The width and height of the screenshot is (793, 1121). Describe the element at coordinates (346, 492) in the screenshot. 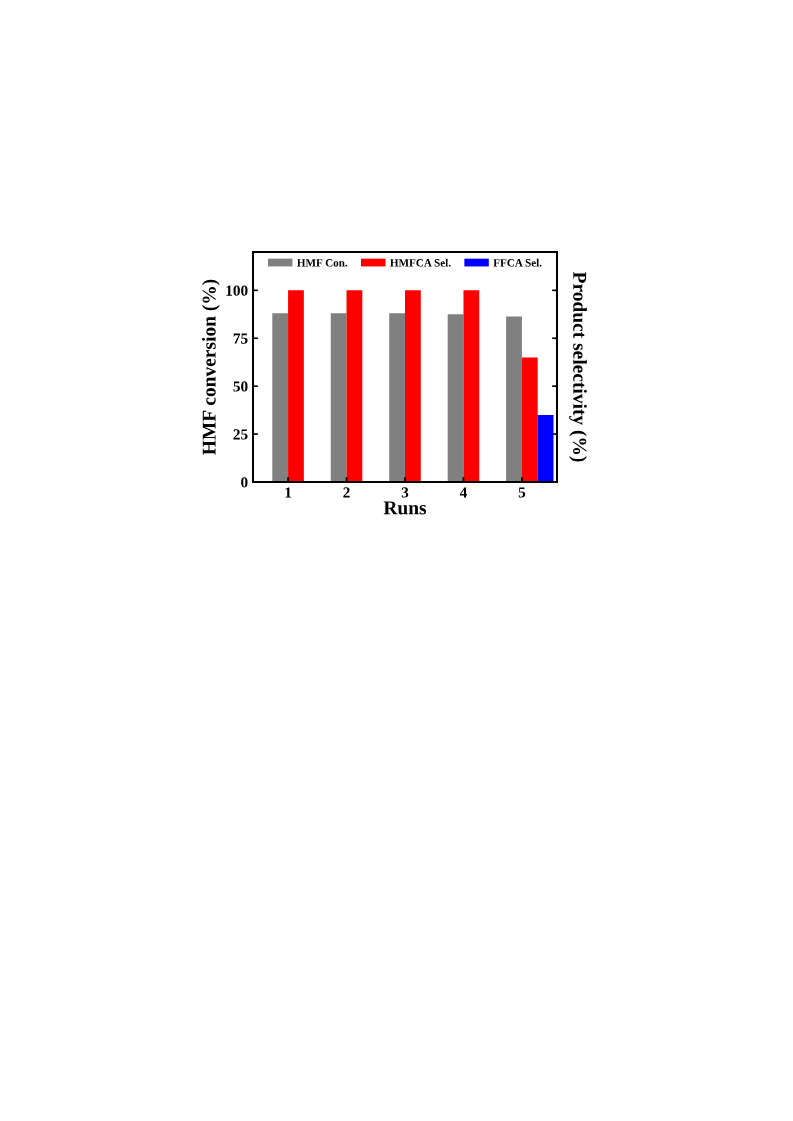

I see `x-tick-label: 2` at that location.